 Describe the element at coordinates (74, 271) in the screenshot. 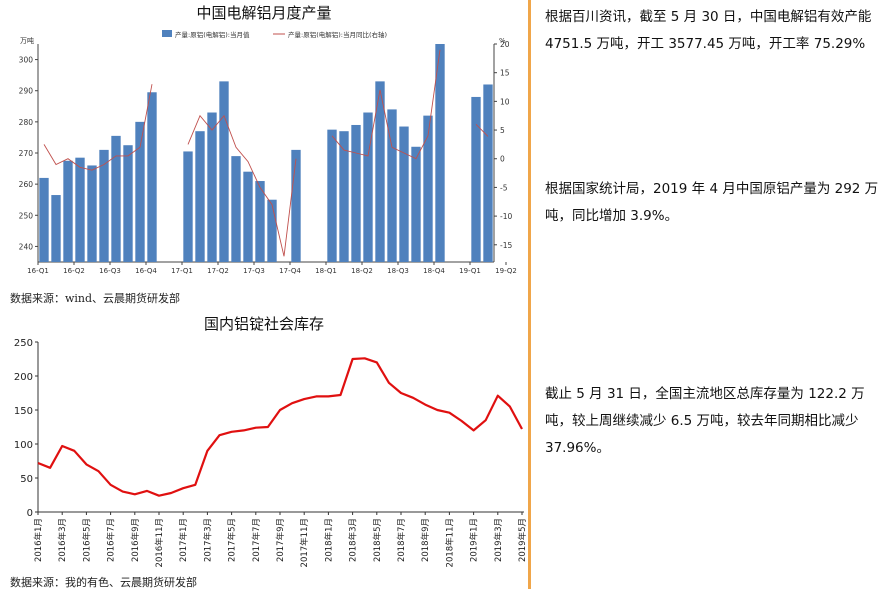

I see `x-tick-label: 16-Q2` at that location.